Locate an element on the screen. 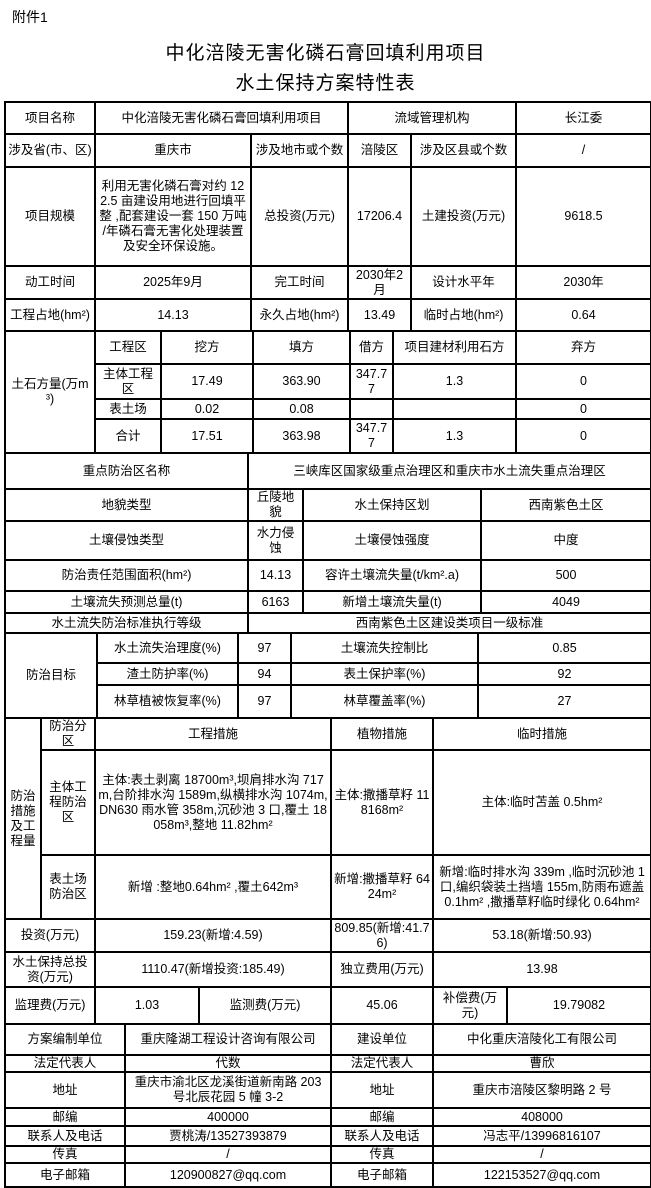 This screenshot has height=1188, width=651. start-date-value: 2025年9月 is located at coordinates (173, 283).